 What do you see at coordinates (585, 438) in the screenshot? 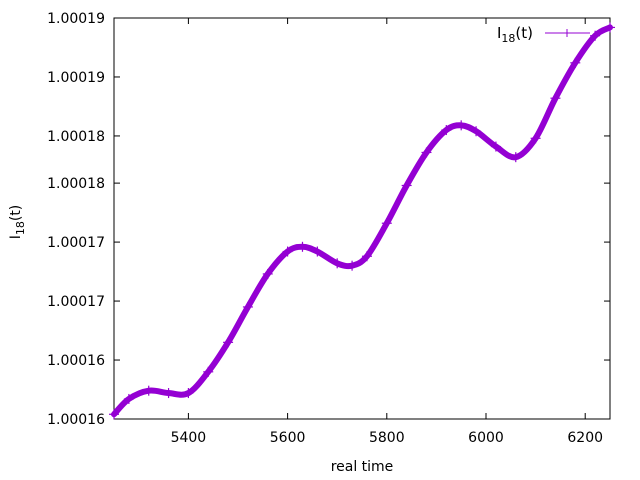
I see `x-tick-label: 6200` at bounding box center [585, 438].